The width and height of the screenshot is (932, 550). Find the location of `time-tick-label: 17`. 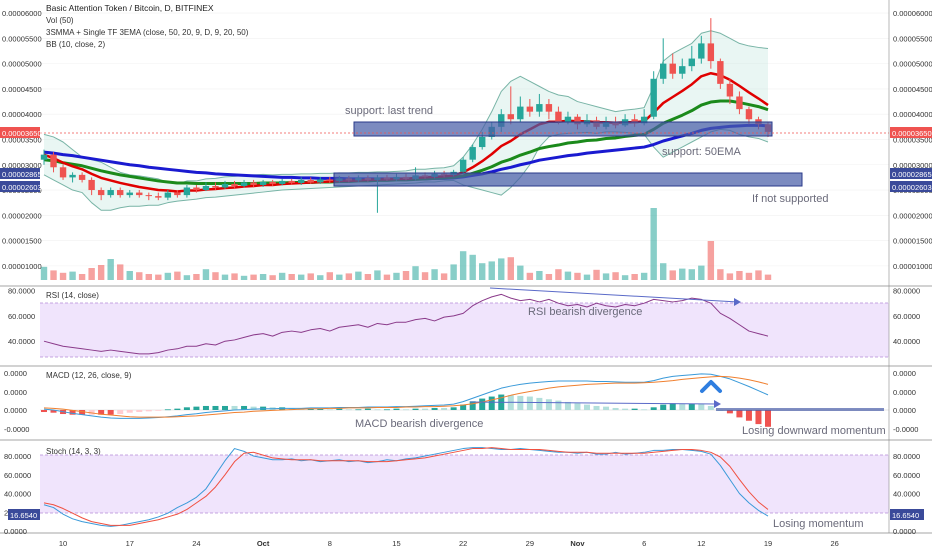

time-tick-label: 17 is located at coordinates (130, 543).